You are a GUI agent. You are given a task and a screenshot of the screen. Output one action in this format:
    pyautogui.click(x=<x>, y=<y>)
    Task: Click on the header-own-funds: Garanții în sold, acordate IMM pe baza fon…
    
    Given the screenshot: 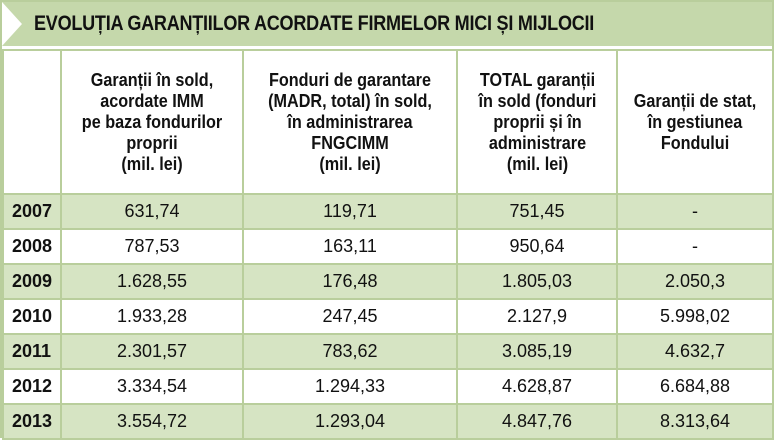 What is the action you would take?
    pyautogui.click(x=152, y=122)
    